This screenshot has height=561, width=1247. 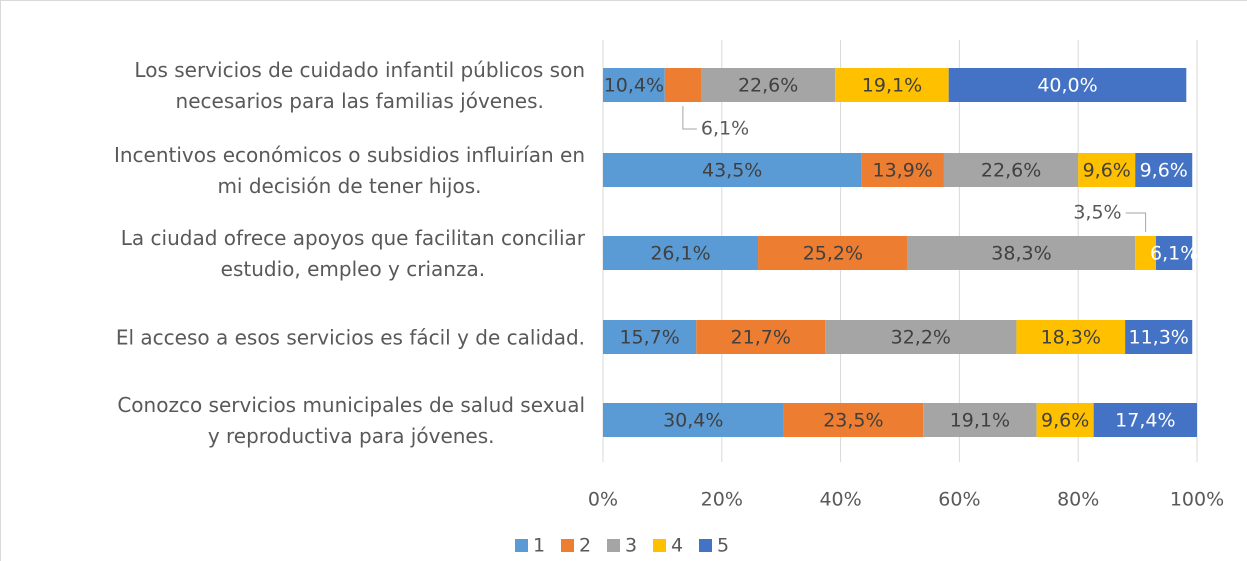 What do you see at coordinates (631, 546) in the screenshot?
I see `legend-label: 3` at bounding box center [631, 546].